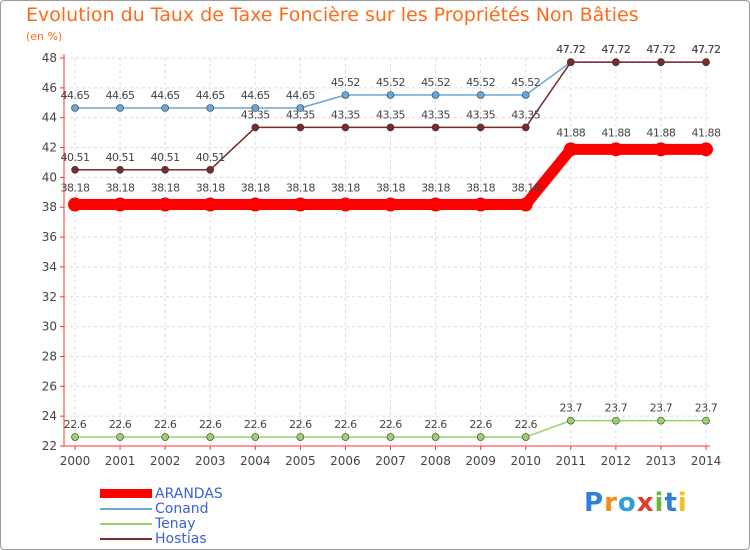 This screenshot has height=550, width=750. I want to click on y-tick-label: 40, so click(49, 177).